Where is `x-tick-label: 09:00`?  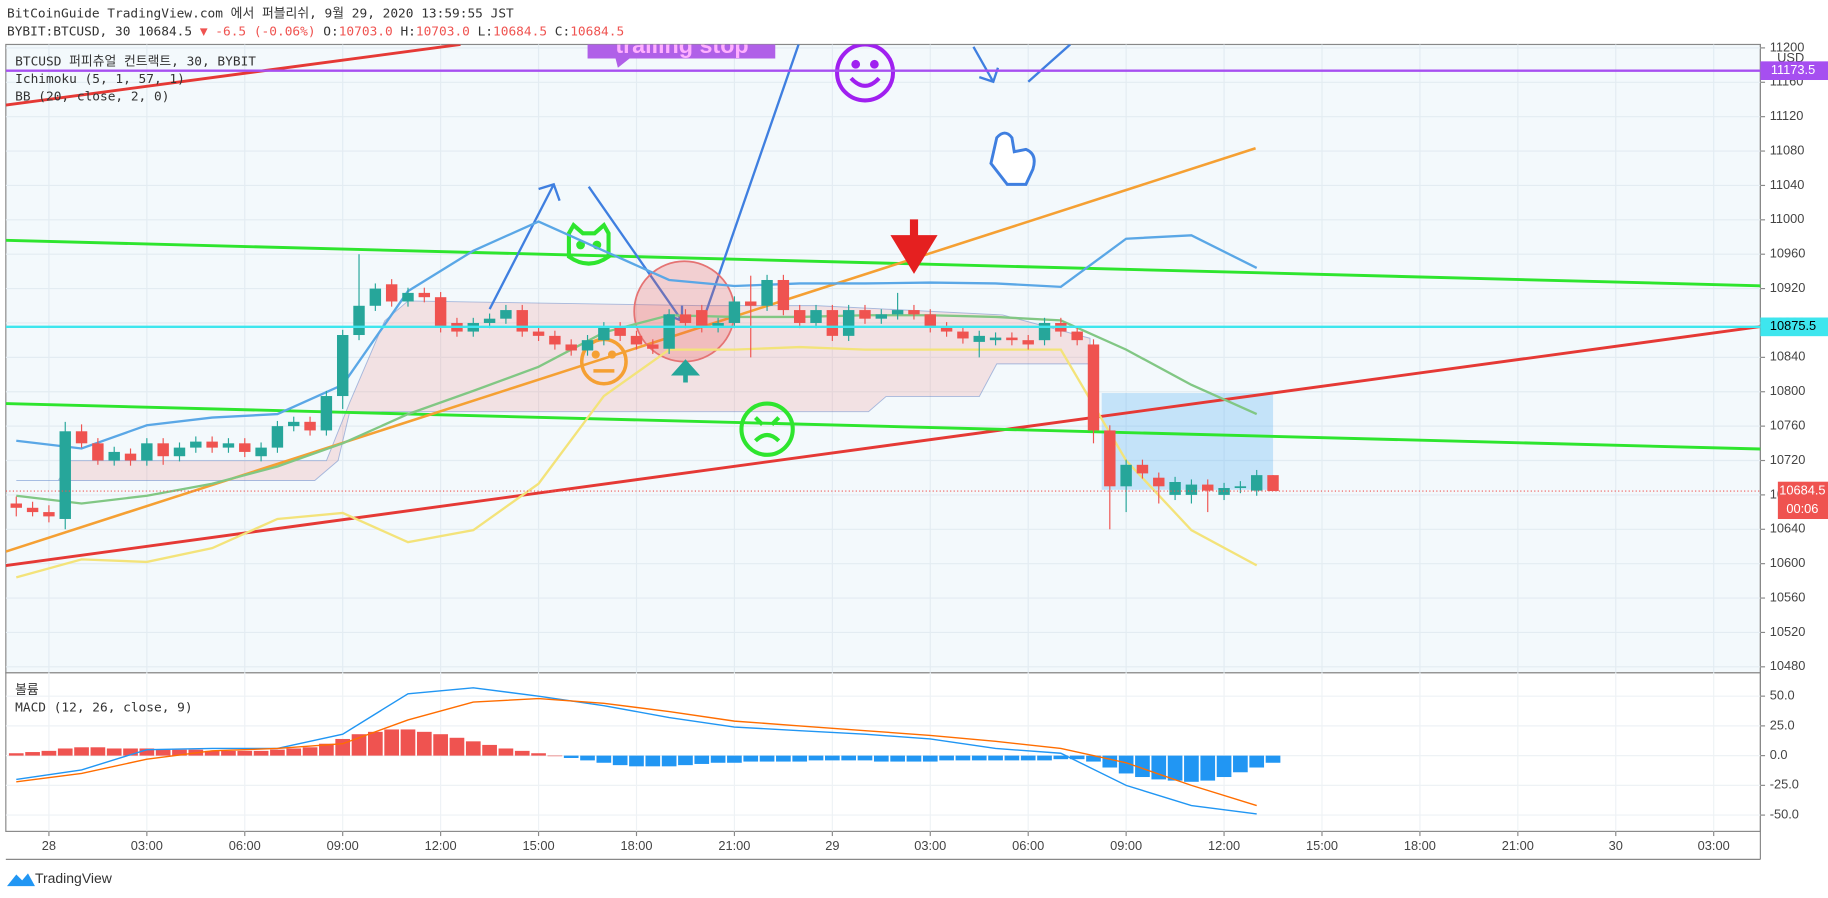 x-tick-label: 09:00 is located at coordinates (1126, 845).